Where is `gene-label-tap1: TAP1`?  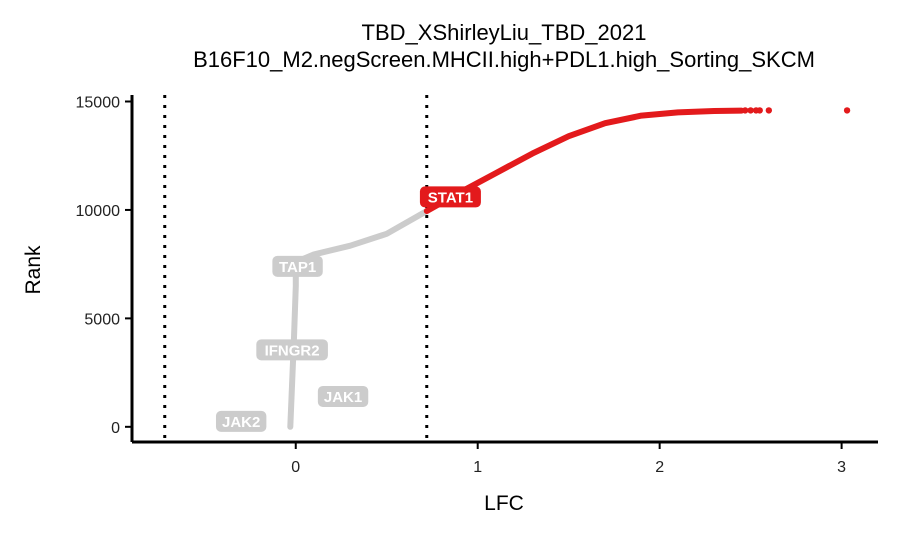
gene-label-tap1: TAP1 is located at coordinates (297, 266).